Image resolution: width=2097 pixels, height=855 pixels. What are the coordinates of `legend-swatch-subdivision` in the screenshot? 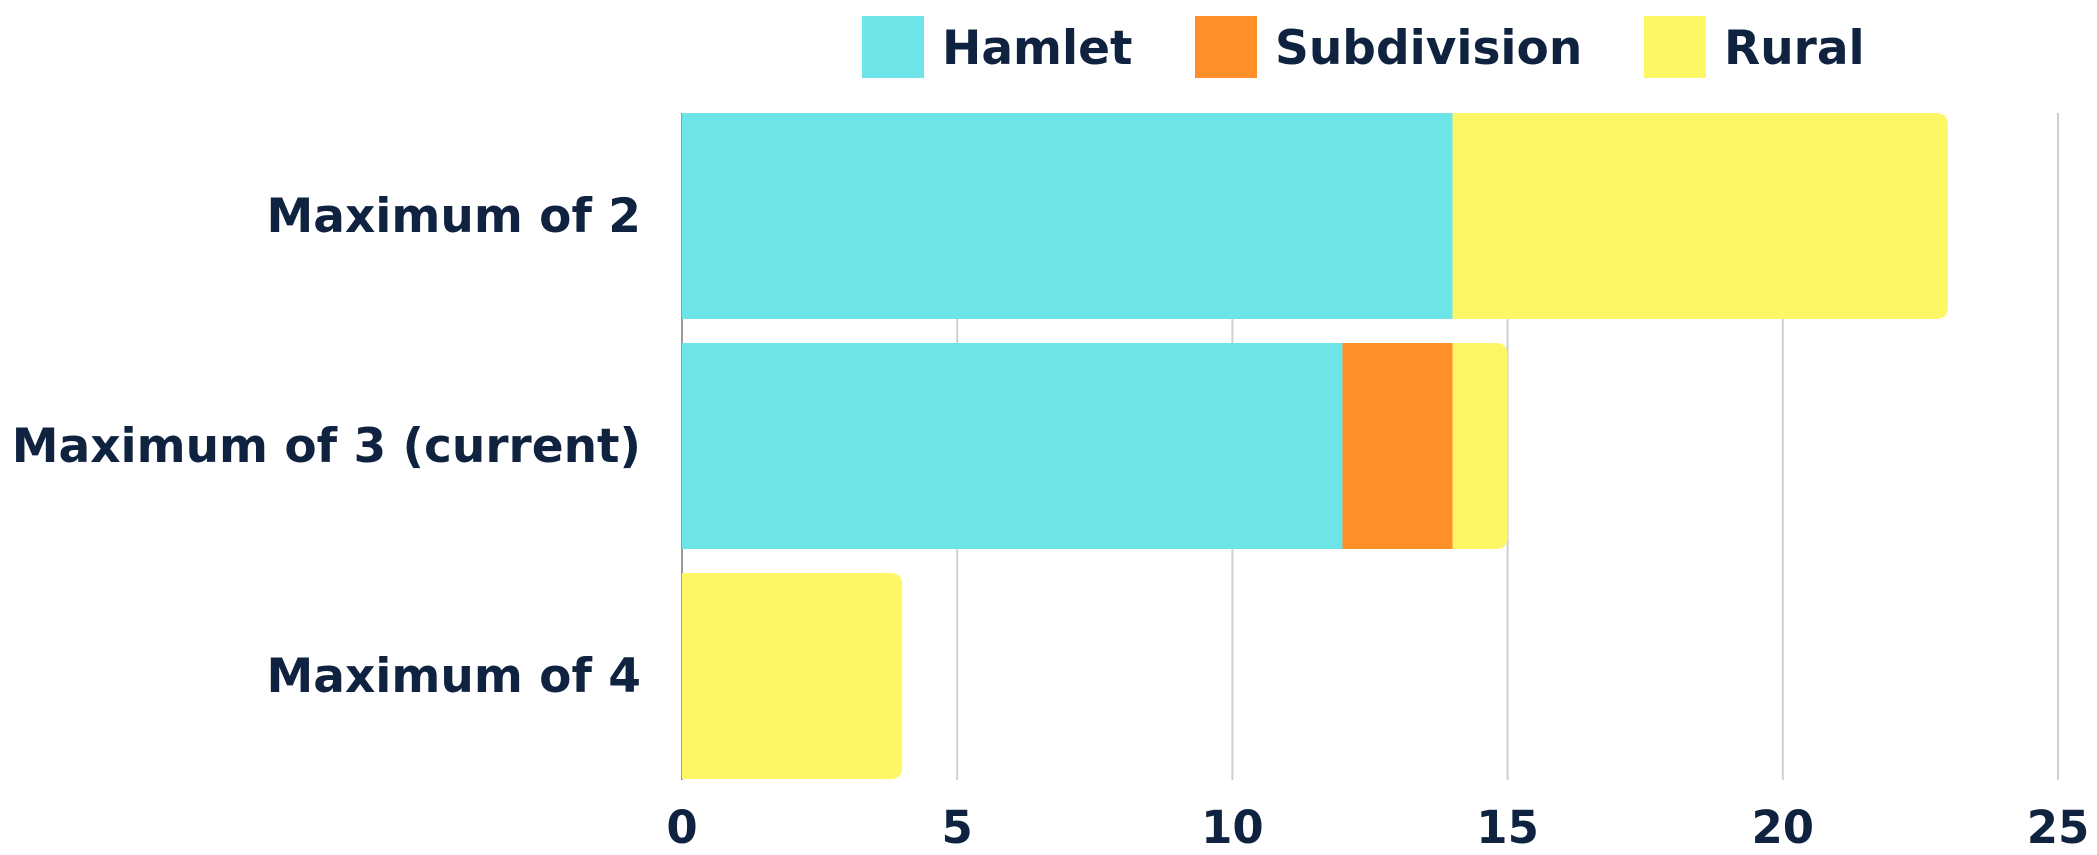 It's located at (1226, 47).